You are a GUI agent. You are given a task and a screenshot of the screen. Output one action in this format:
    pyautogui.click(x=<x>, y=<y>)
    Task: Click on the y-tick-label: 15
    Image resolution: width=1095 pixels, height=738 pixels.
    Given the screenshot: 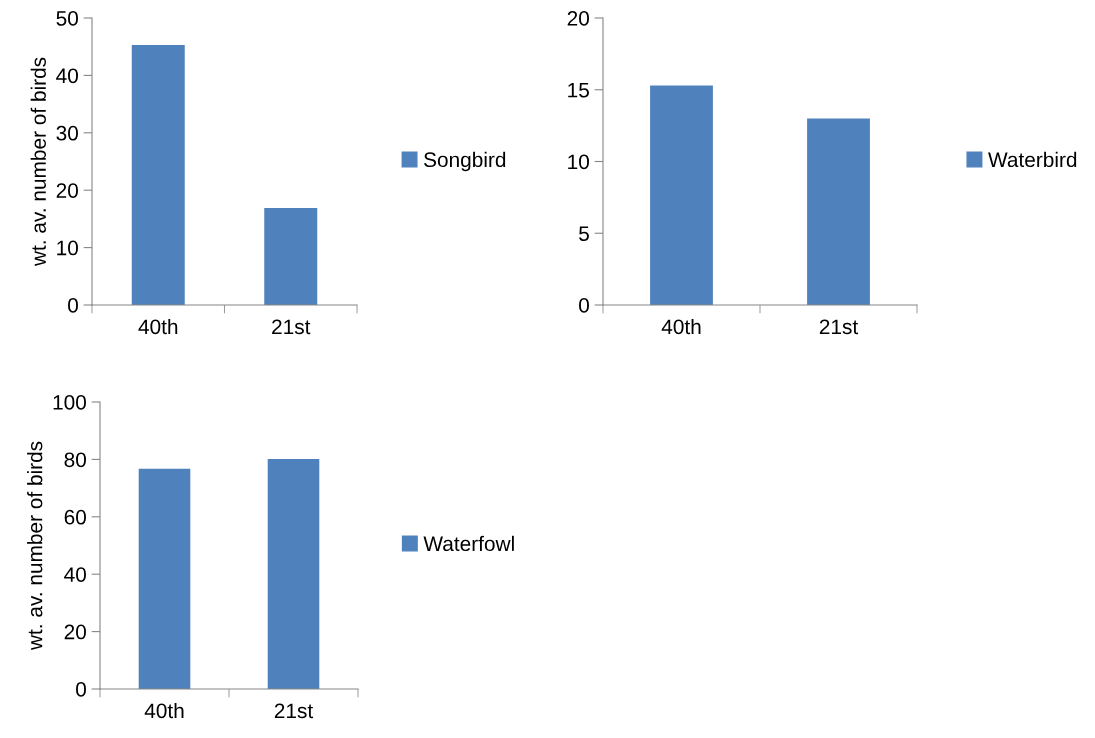 What is the action you would take?
    pyautogui.click(x=578, y=90)
    